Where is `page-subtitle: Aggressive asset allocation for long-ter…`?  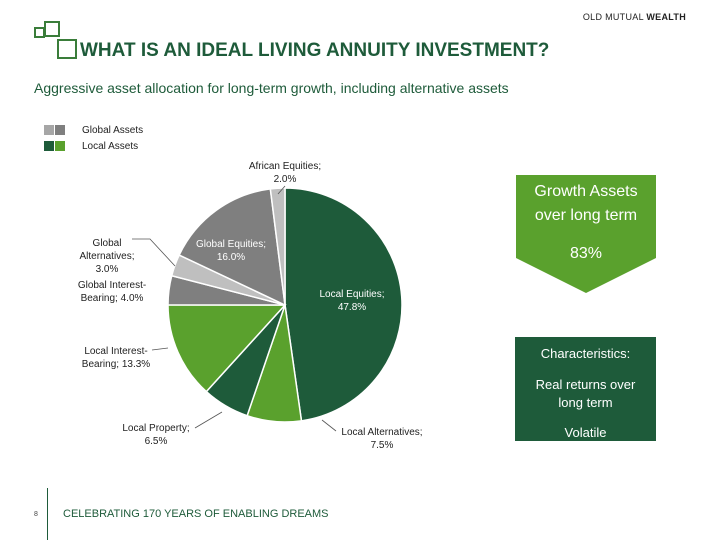 page-subtitle: Aggressive asset allocation for long-ter… is located at coordinates (271, 88).